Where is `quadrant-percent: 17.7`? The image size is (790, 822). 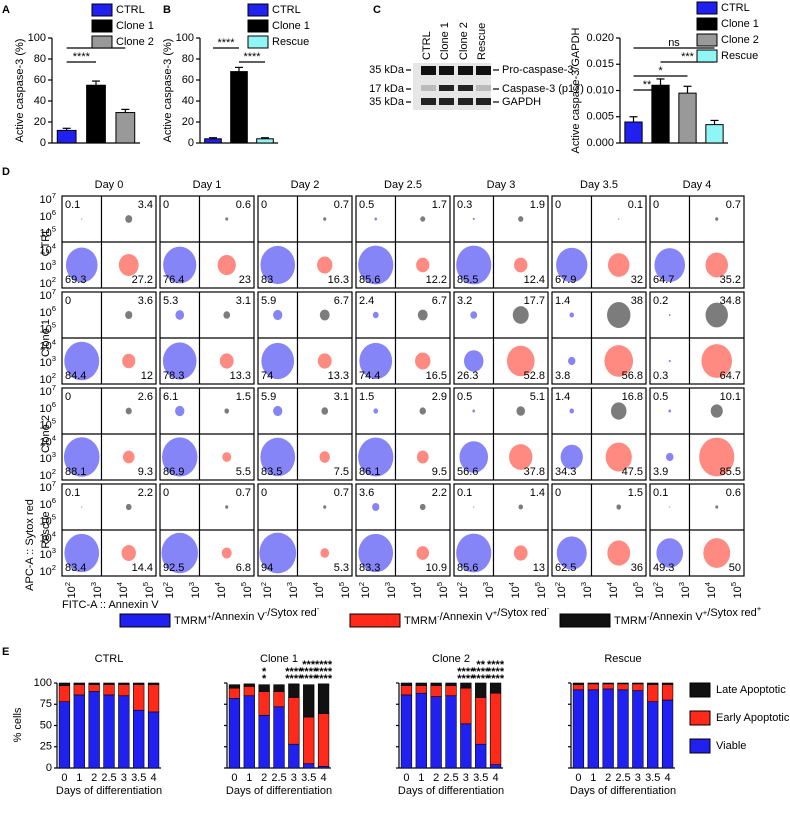
quadrant-percent: 17.7 is located at coordinates (534, 301).